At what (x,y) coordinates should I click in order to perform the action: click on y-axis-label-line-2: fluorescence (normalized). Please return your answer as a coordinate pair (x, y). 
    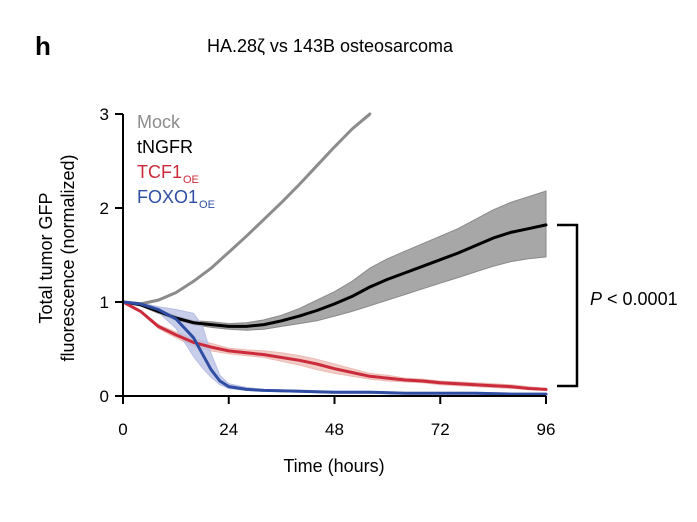
    Looking at the image, I should click on (68, 257).